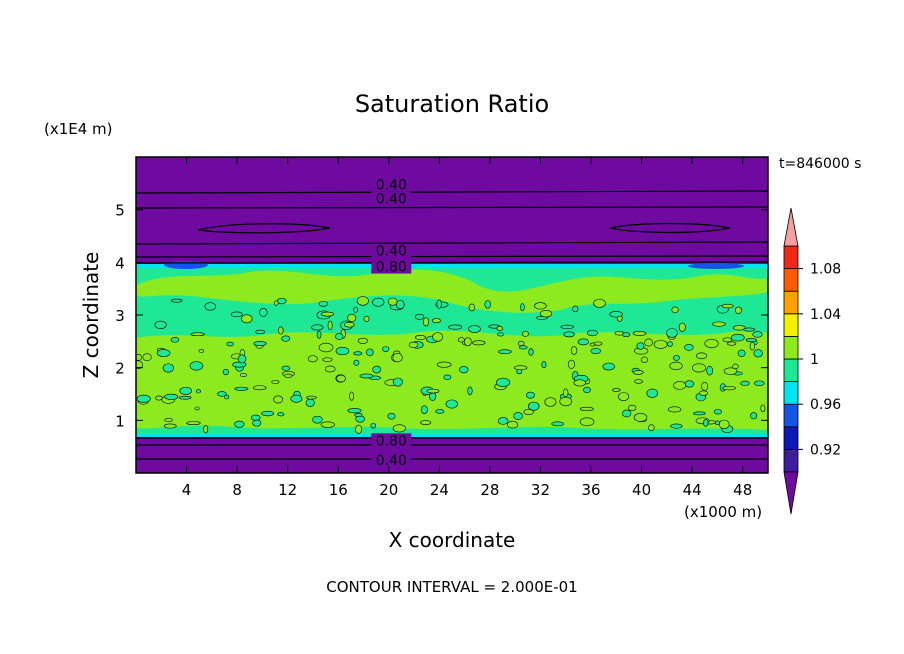 The width and height of the screenshot is (904, 654). Describe the element at coordinates (723, 512) in the screenshot. I see `x-unit-label: (x1000 m)` at that location.